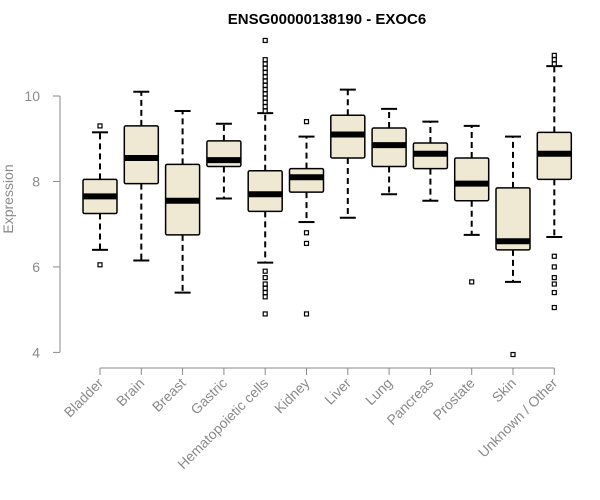 This screenshot has width=600, height=500. What do you see at coordinates (389, 151) in the screenshot?
I see `box-lung` at bounding box center [389, 151].